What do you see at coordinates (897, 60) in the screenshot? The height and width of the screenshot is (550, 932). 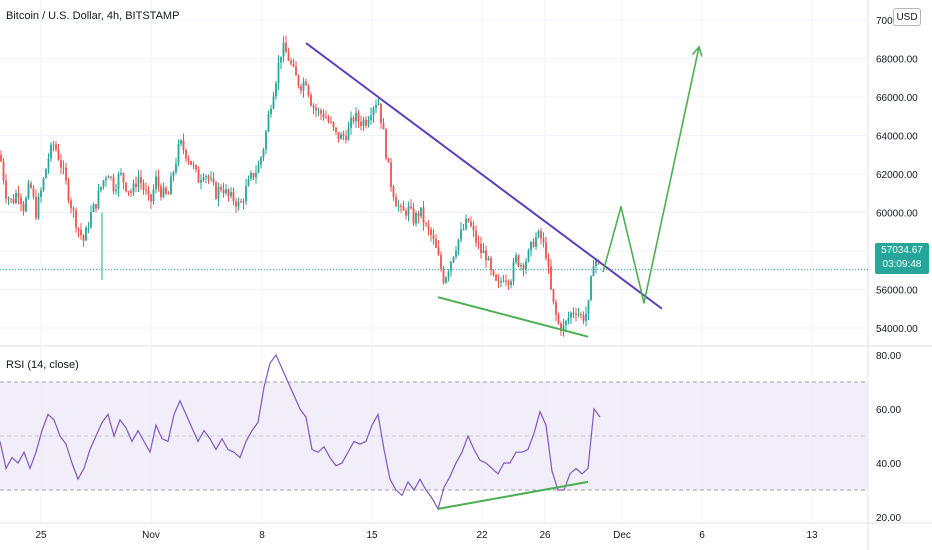 I see `price-tick-label: 68000.00` at bounding box center [897, 60].